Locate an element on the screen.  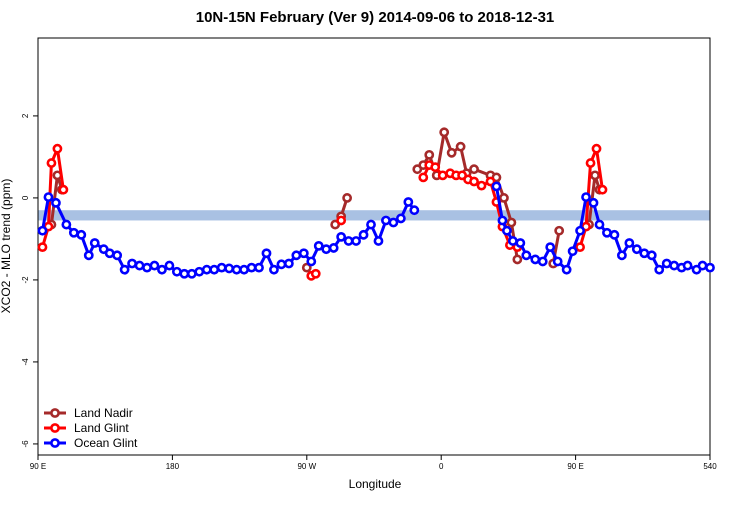
x-tick-label: 0 is located at coordinates (441, 466).